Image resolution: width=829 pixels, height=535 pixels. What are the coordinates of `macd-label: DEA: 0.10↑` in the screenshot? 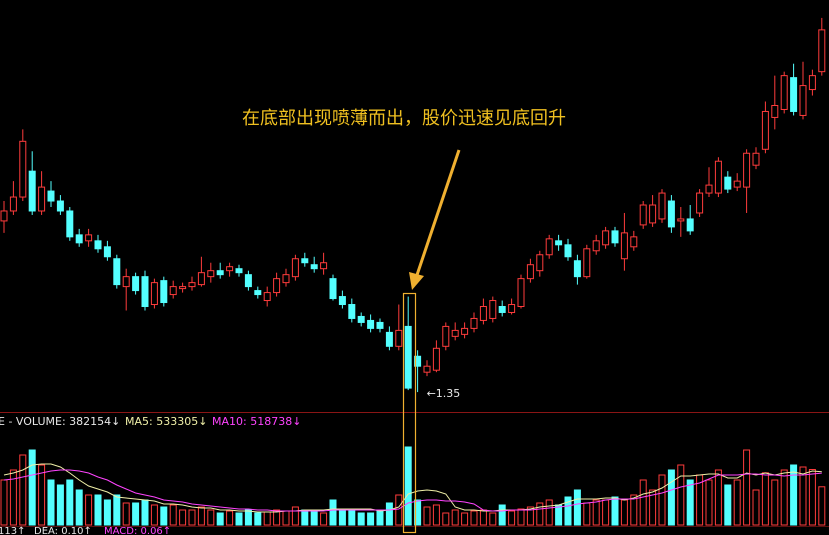 It's located at (63, 530).